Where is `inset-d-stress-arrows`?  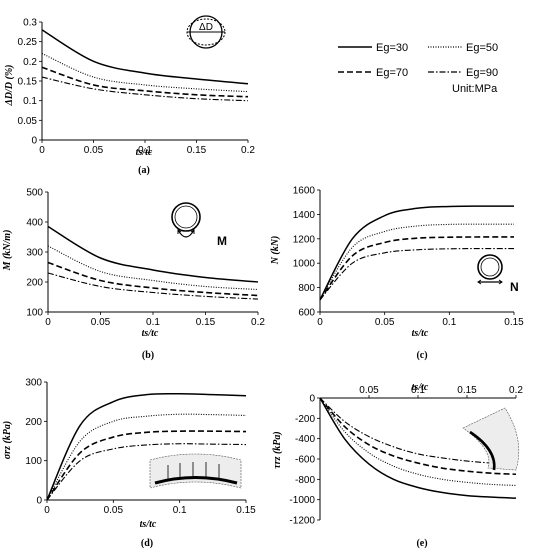
inset-d-stress-arrows is located at coordinates (193, 471).